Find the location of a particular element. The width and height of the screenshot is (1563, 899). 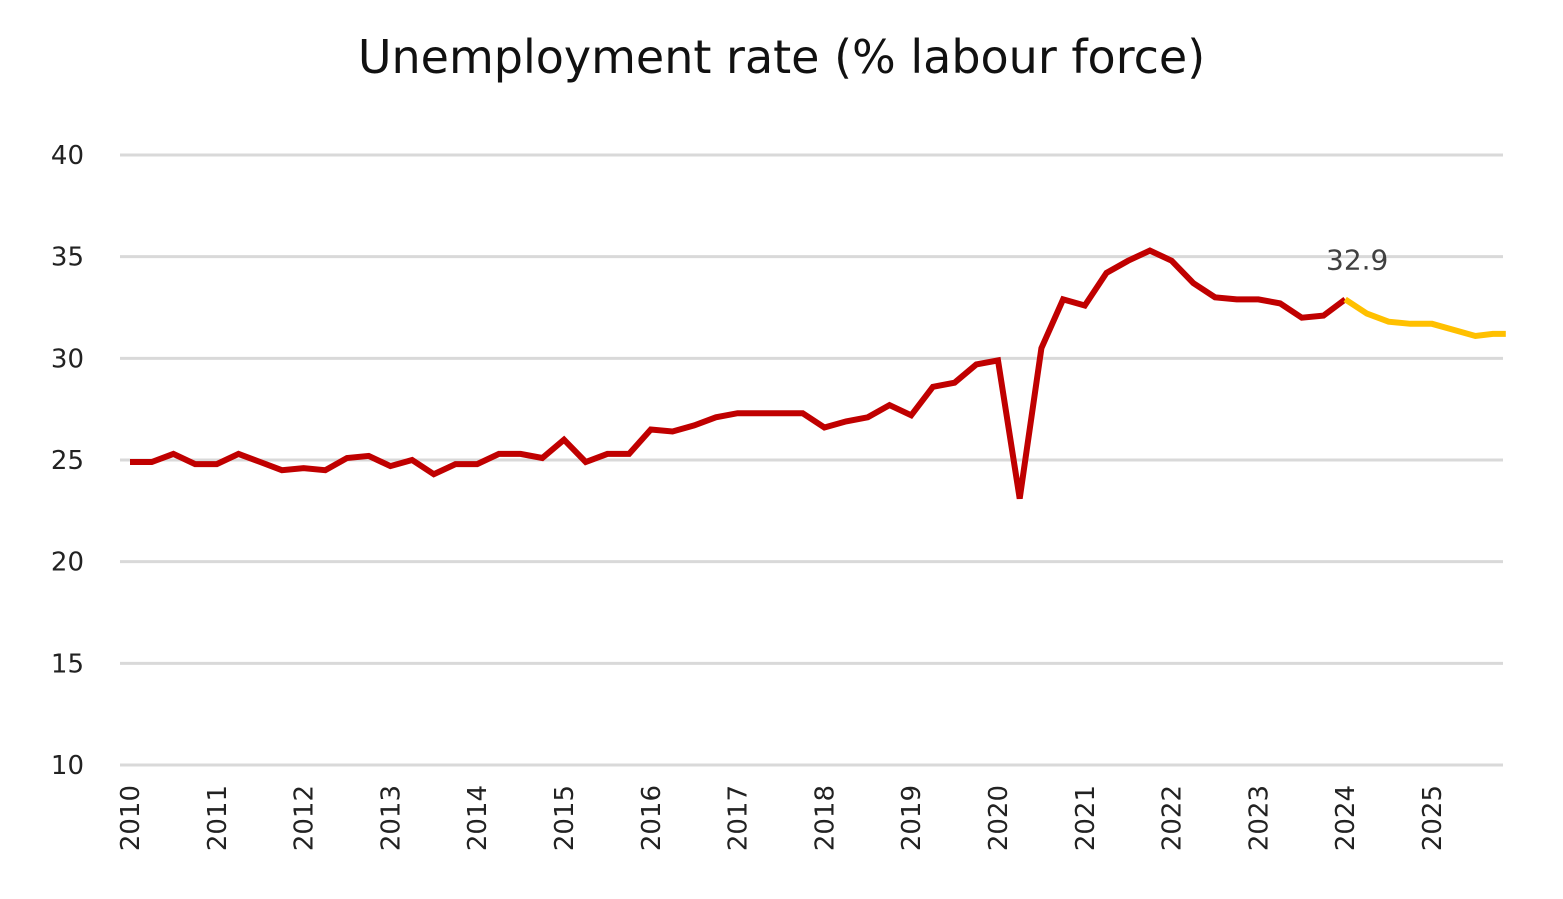

y-tick-label: 40 is located at coordinates (67, 156).